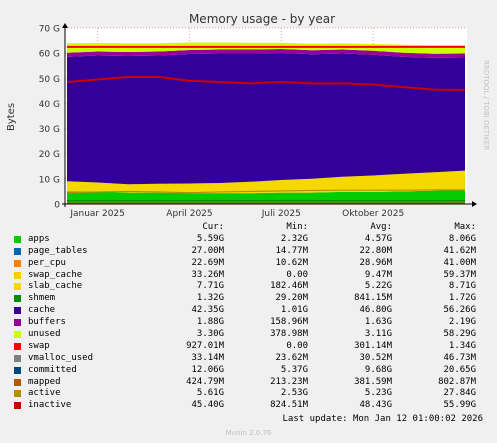 Image resolution: width=497 pixels, height=443 pixels. What do you see at coordinates (266, 48) in the screenshot?
I see `area-unused` at bounding box center [266, 48].